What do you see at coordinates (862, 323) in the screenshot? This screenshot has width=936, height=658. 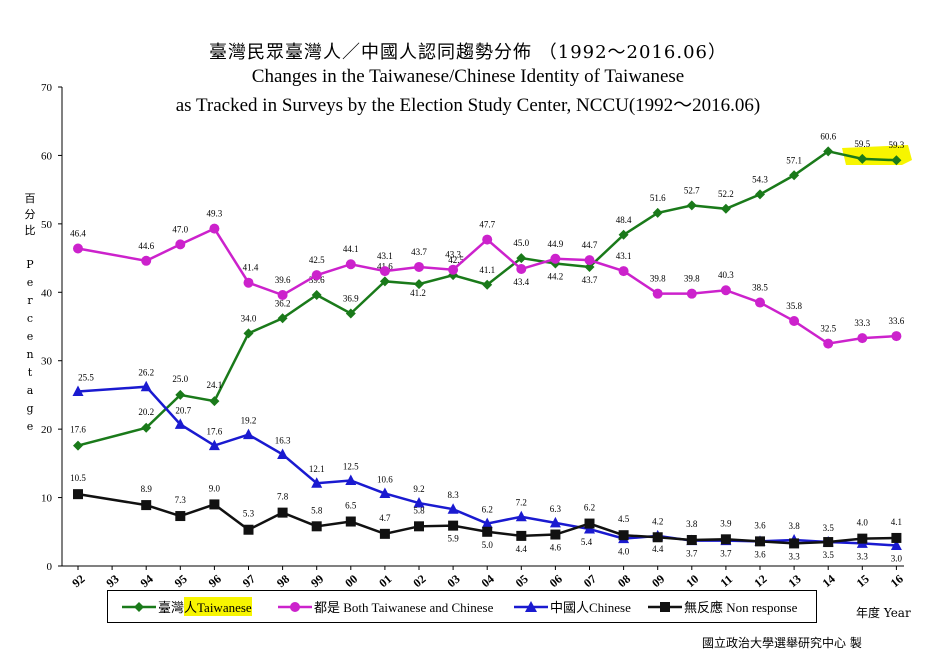 I see `series-1-label-22: 33.3` at bounding box center [862, 323].